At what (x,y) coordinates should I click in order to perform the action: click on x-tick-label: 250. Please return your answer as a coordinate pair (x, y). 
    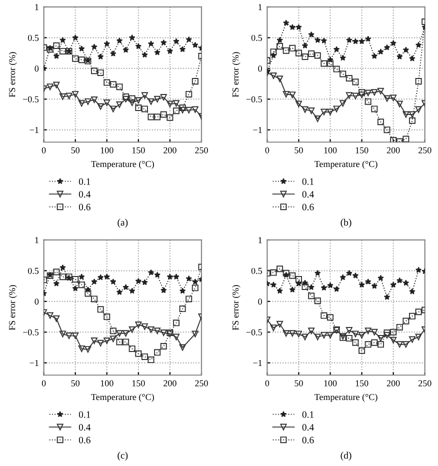
    Looking at the image, I should click on (201, 383).